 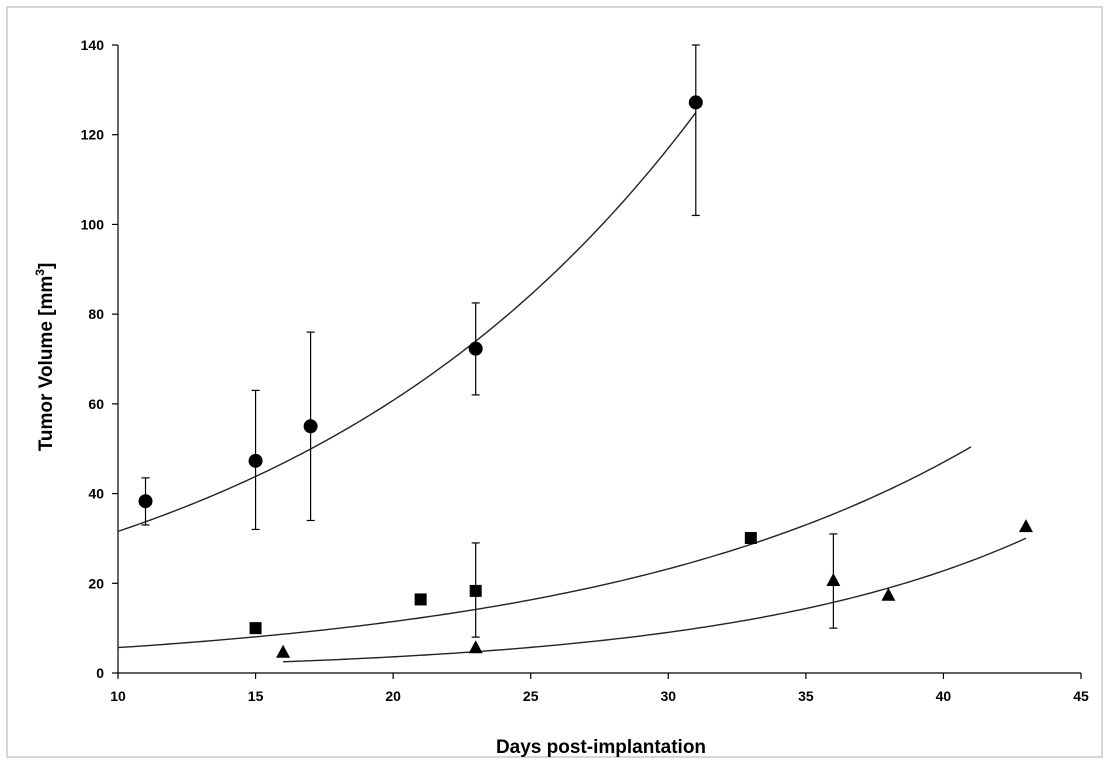 I want to click on y-axis-title-suffix: ], so click(x=46, y=266).